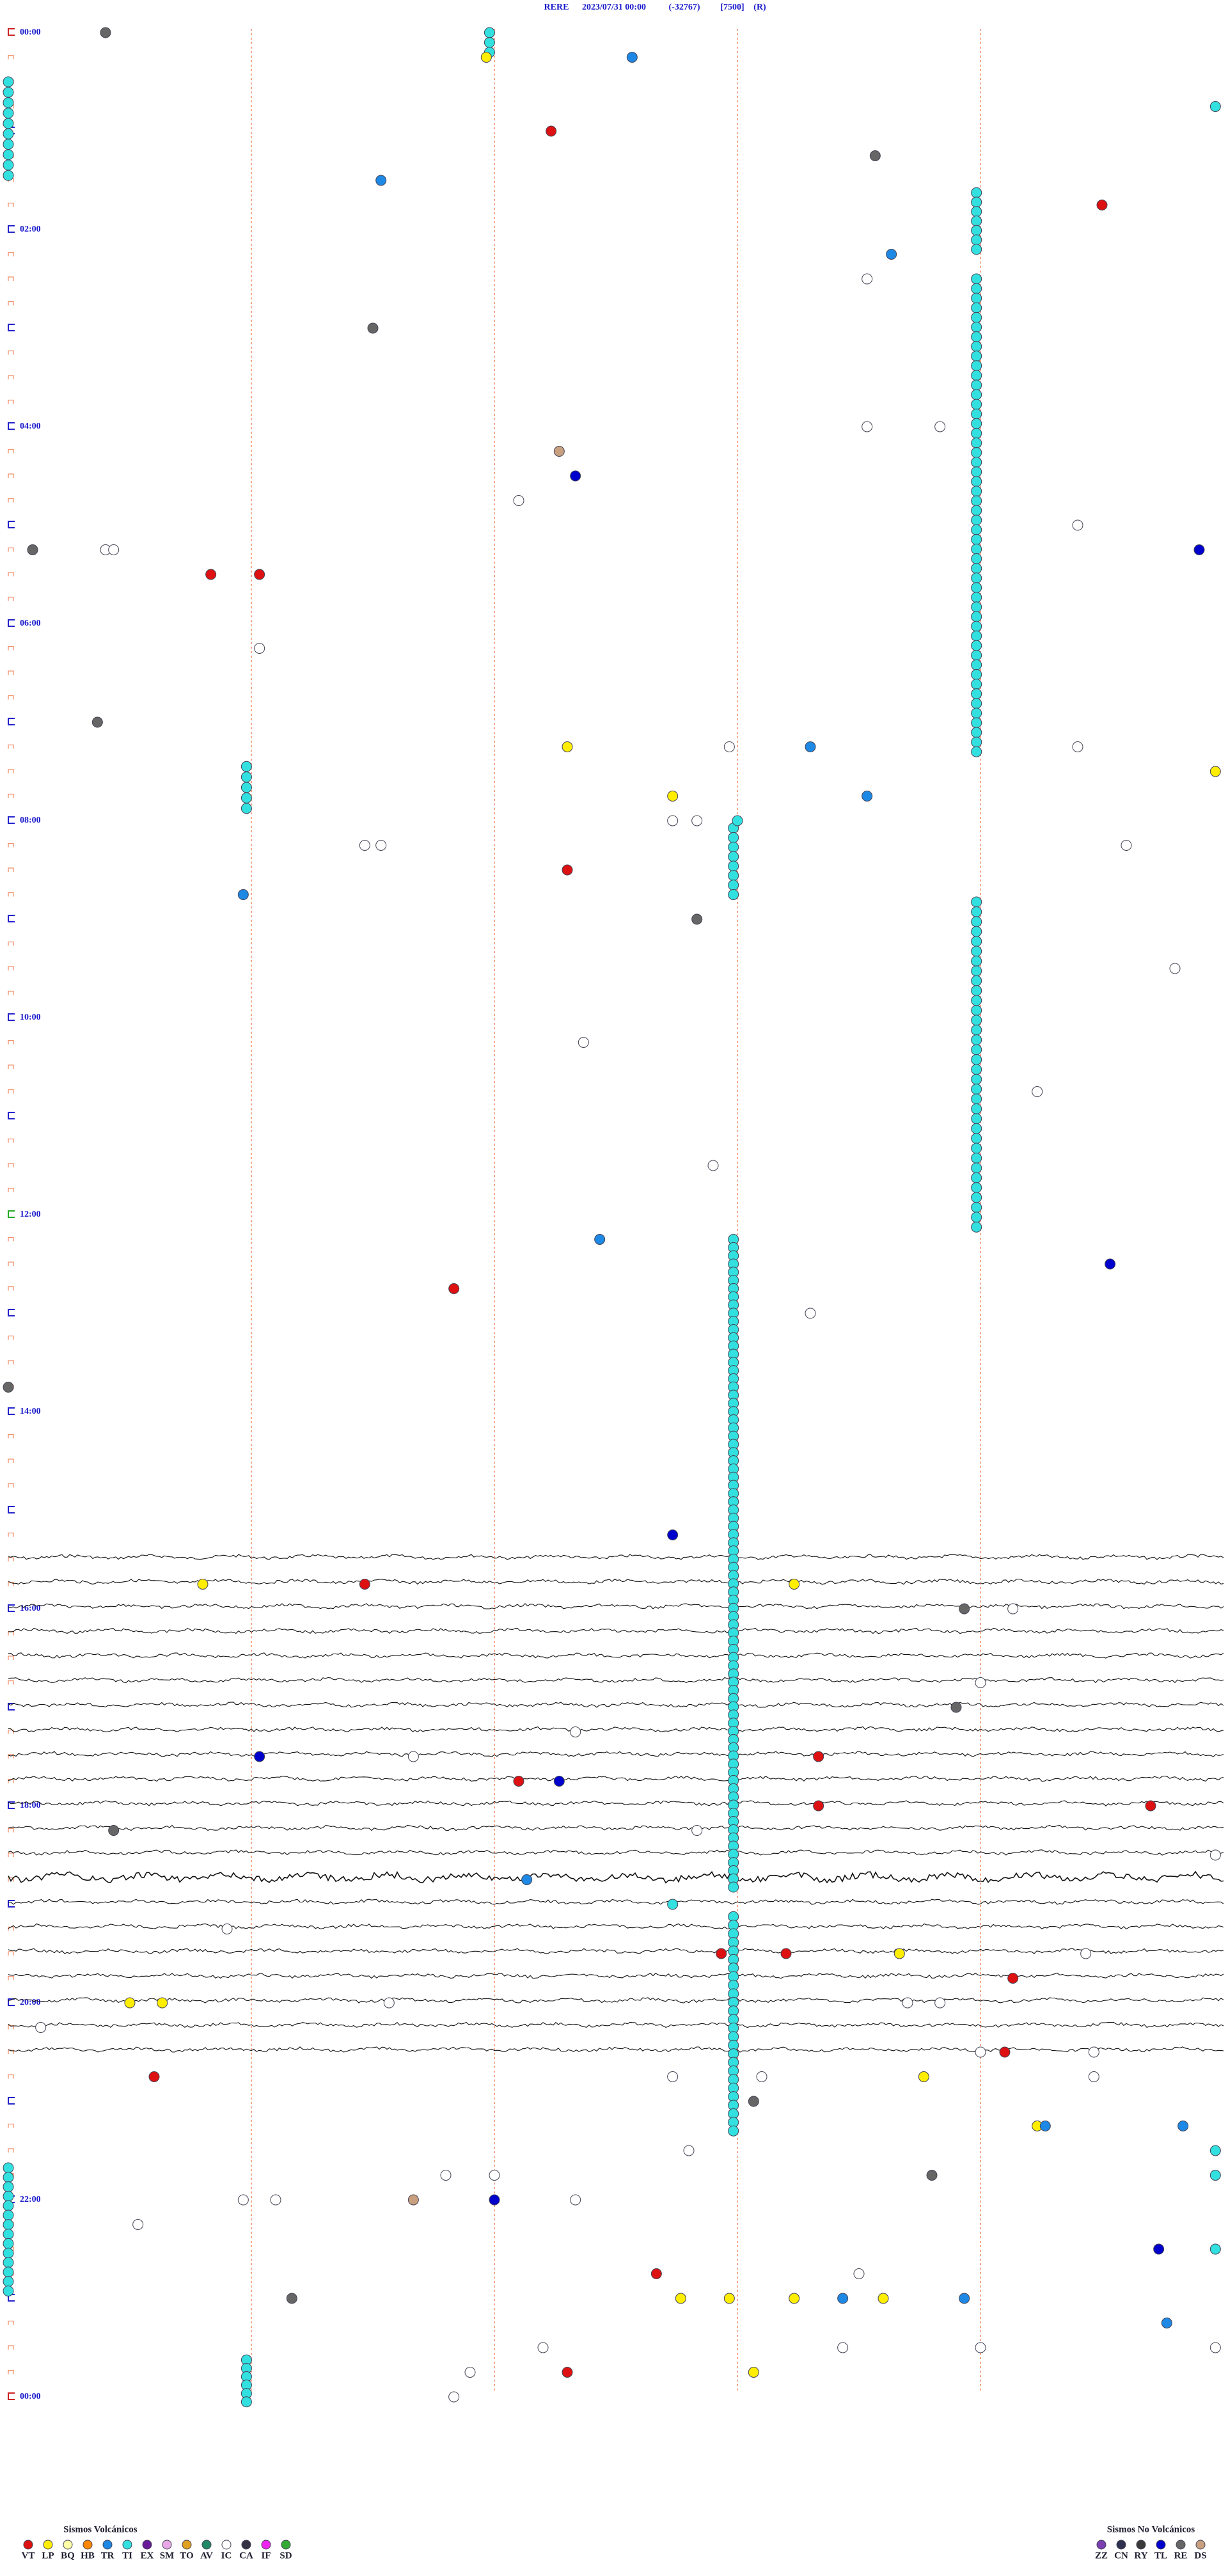 This screenshot has width=1228, height=2576. Describe the element at coordinates (266, 2555) in the screenshot. I see `legend-code: IF` at that location.